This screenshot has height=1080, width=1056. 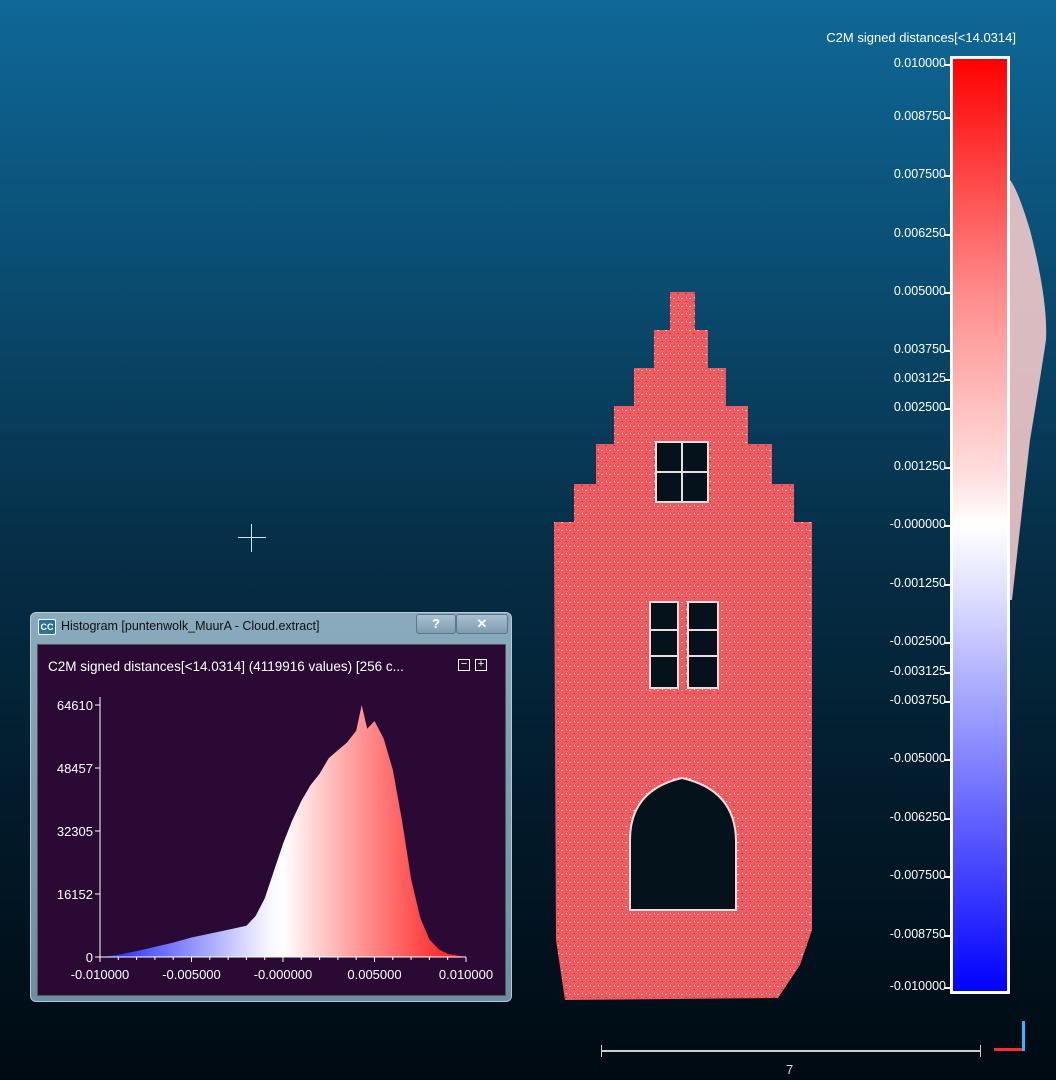 What do you see at coordinates (75, 768) in the screenshot?
I see `histogram-y-tick-label: 48457` at bounding box center [75, 768].